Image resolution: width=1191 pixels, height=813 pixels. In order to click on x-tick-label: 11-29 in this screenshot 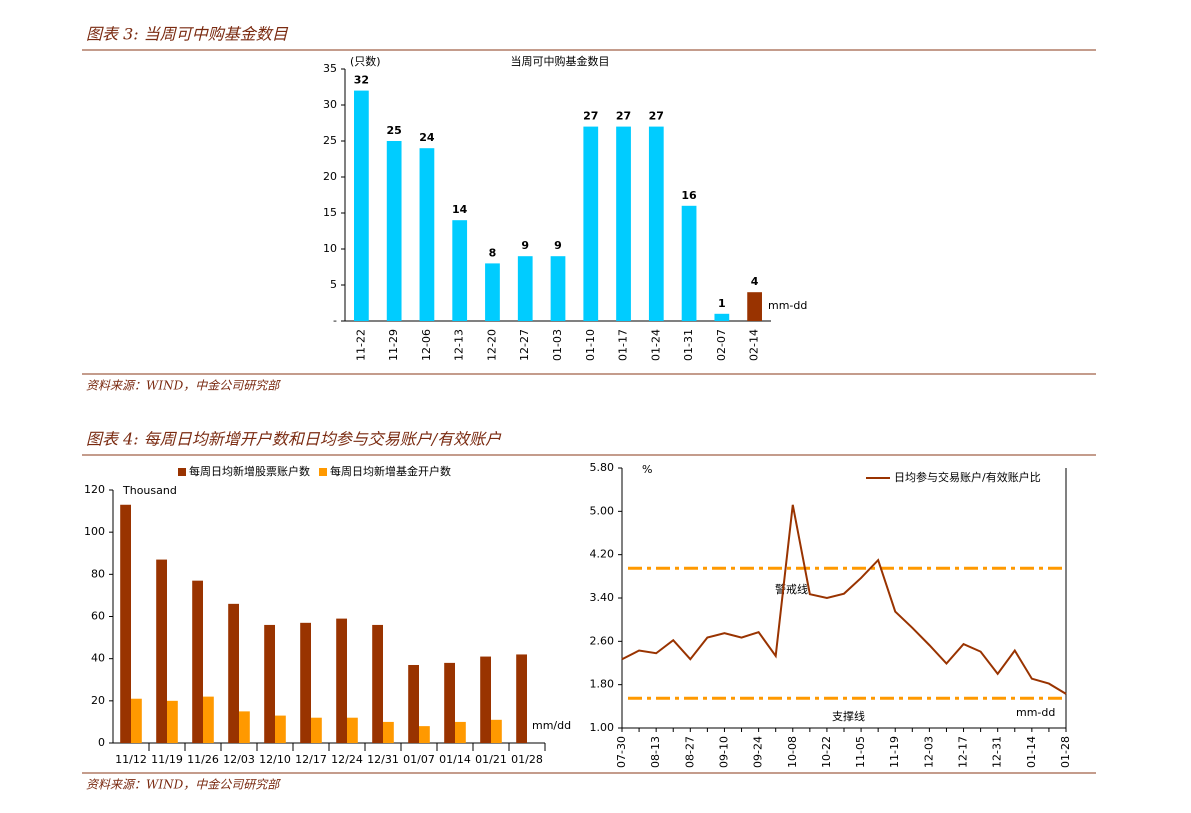, I will do `click(393, 345)`.